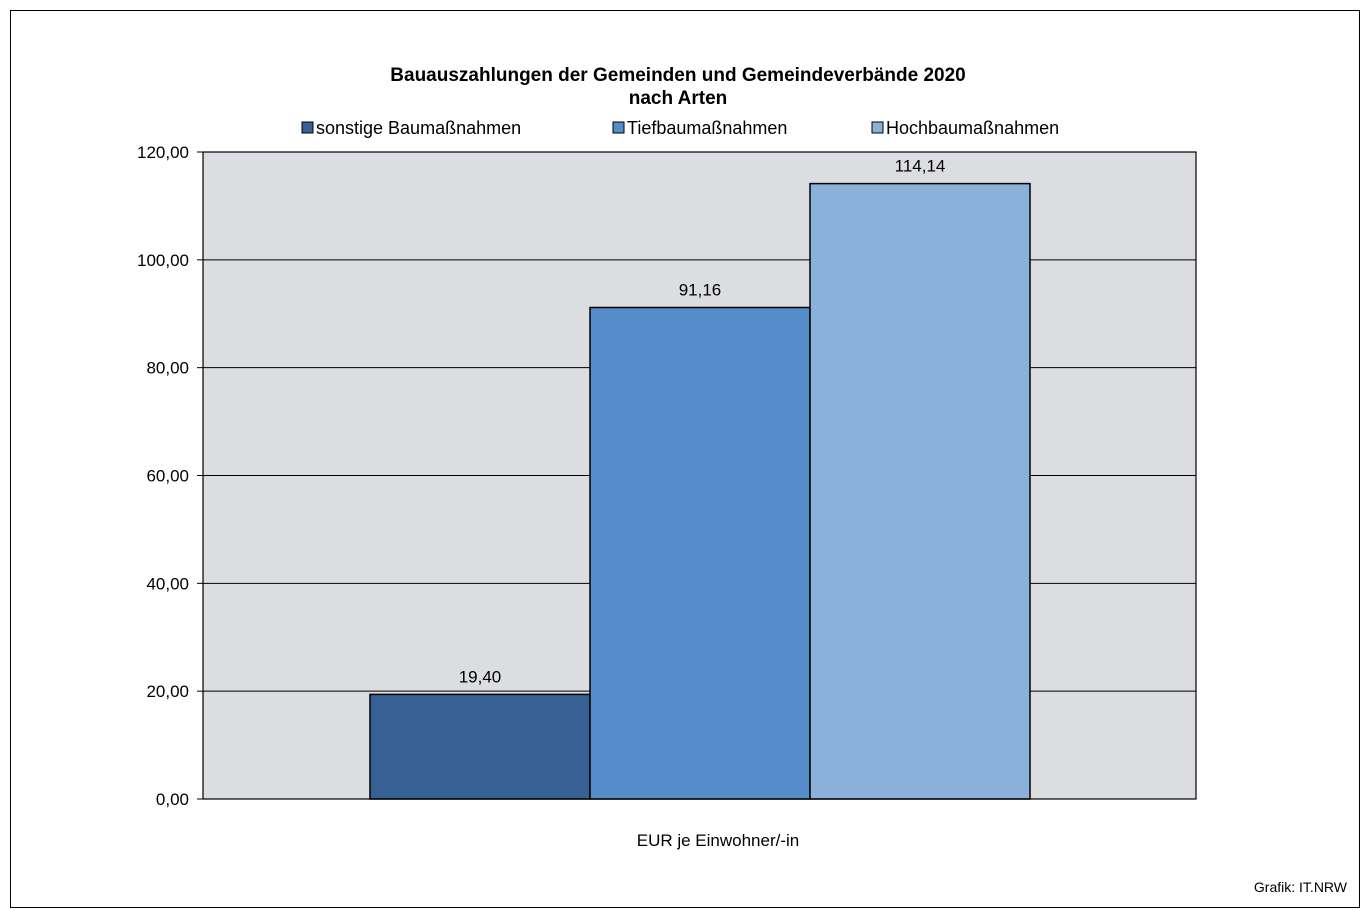 The image size is (1362, 910). What do you see at coordinates (920, 166) in the screenshot?
I see `data-label: 114,14` at bounding box center [920, 166].